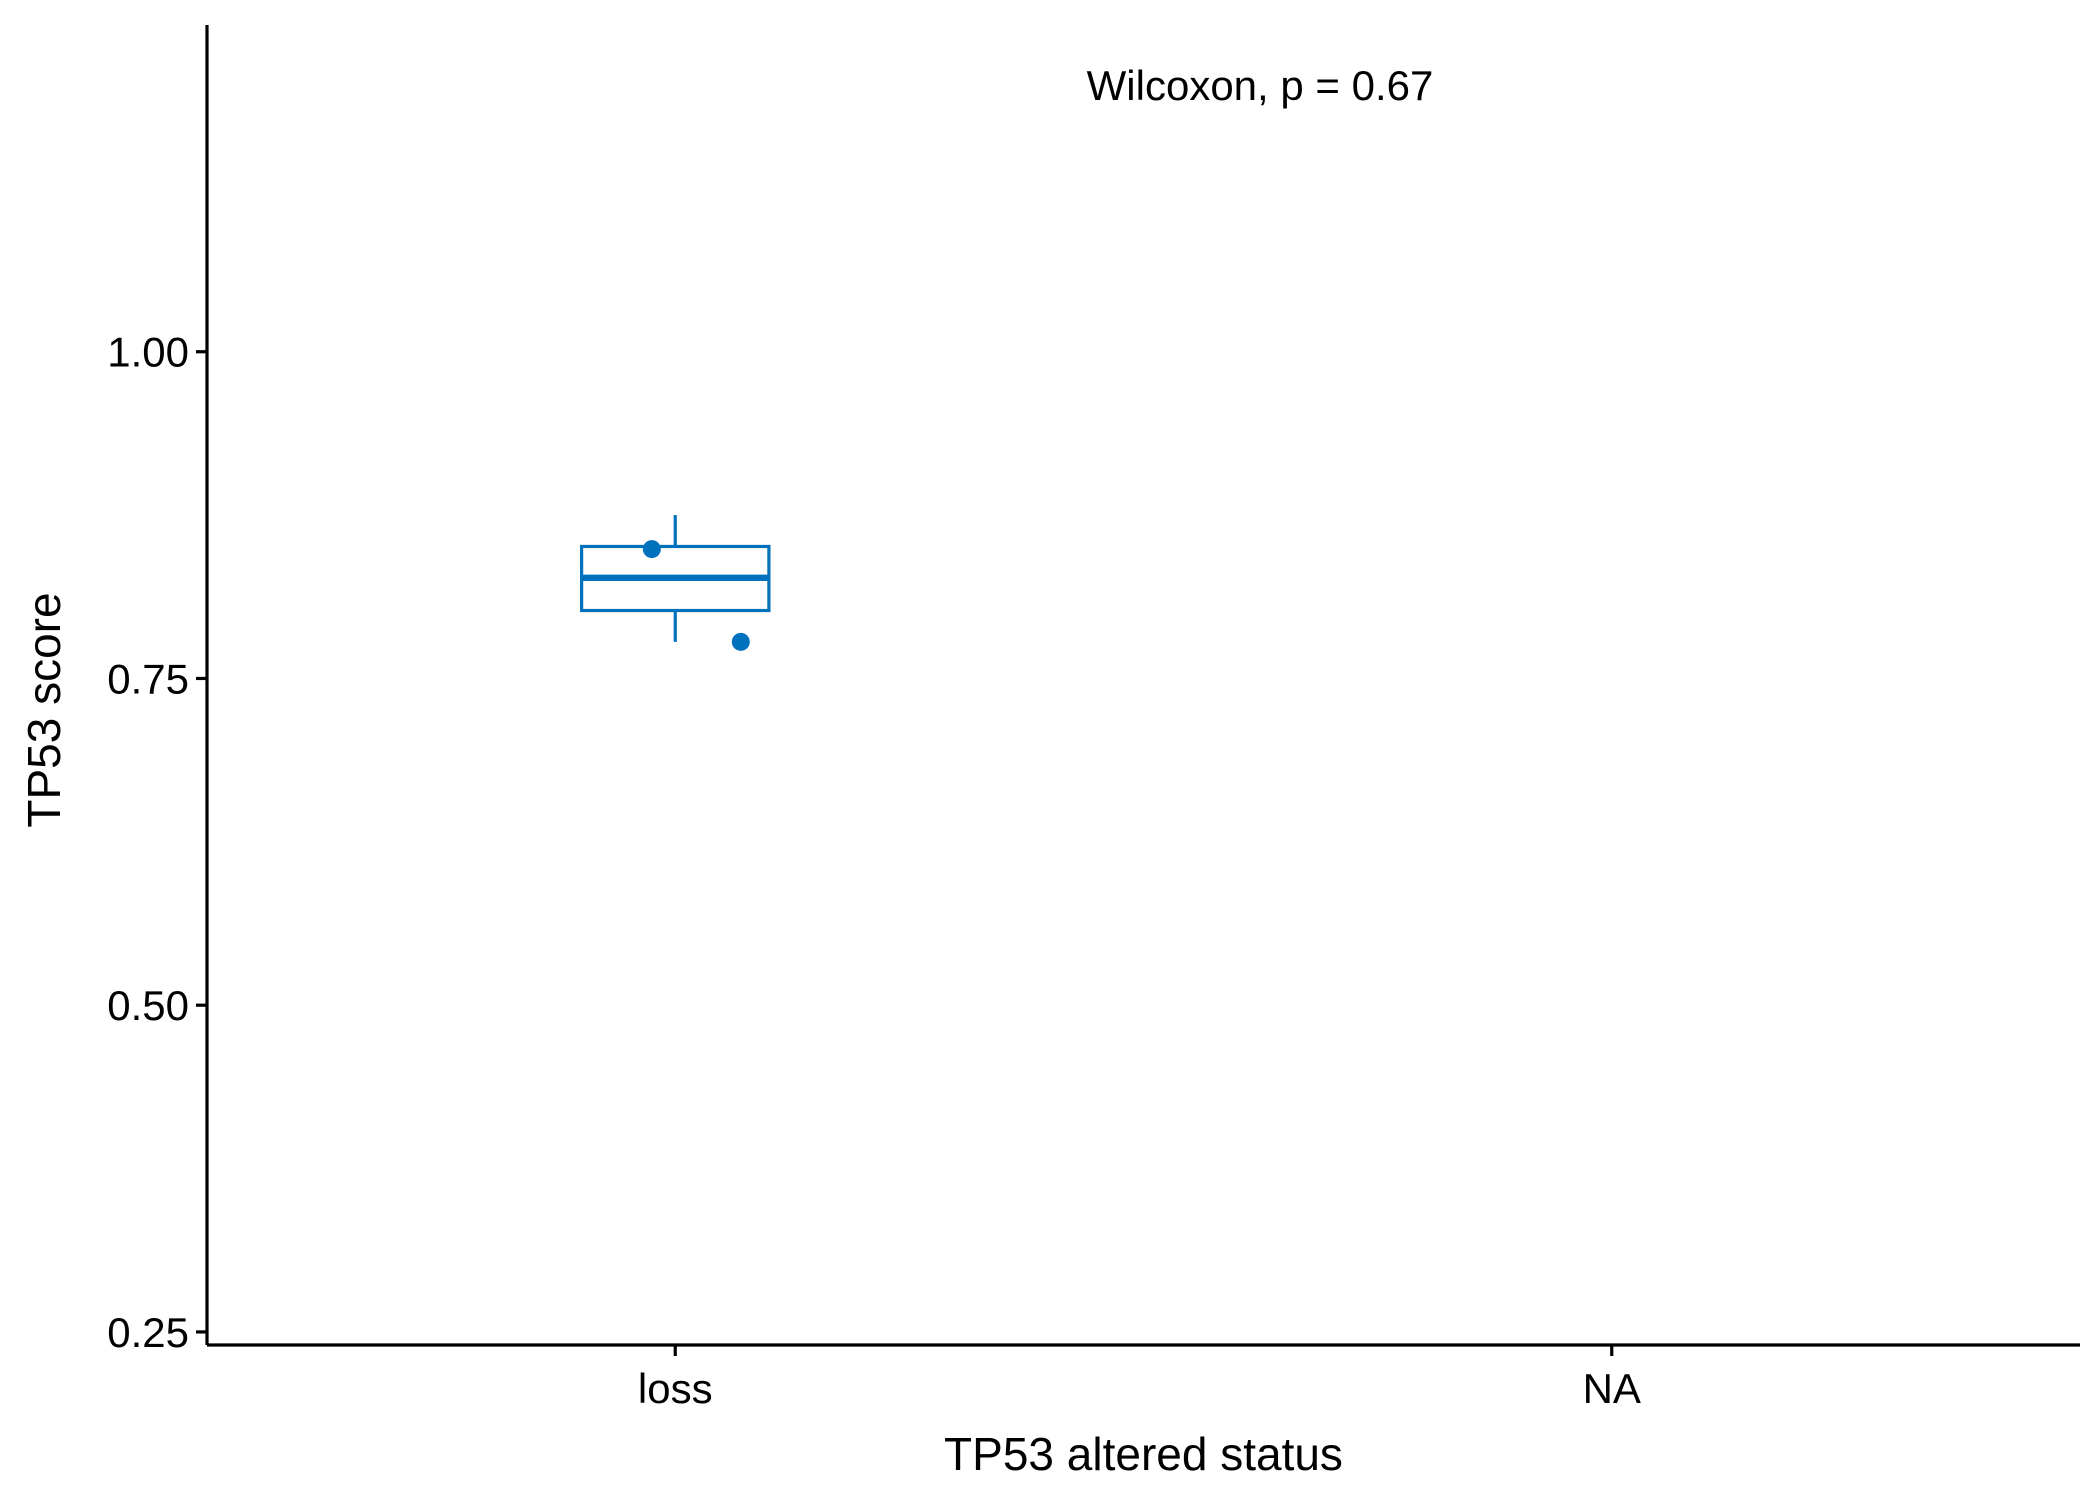 The image size is (2100, 1499). Describe the element at coordinates (675, 1388) in the screenshot. I see `x-tick-label: loss` at that location.